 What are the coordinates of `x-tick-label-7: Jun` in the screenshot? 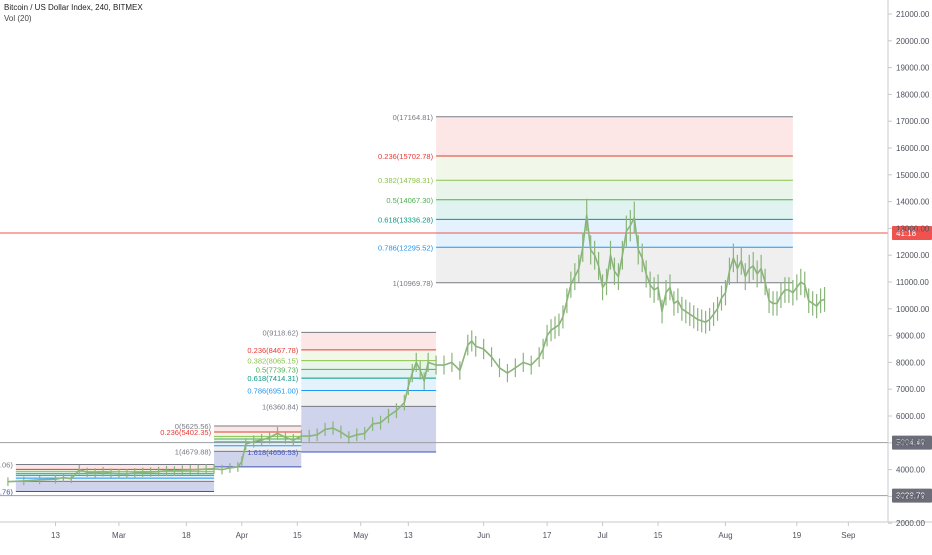 It's located at (483, 535).